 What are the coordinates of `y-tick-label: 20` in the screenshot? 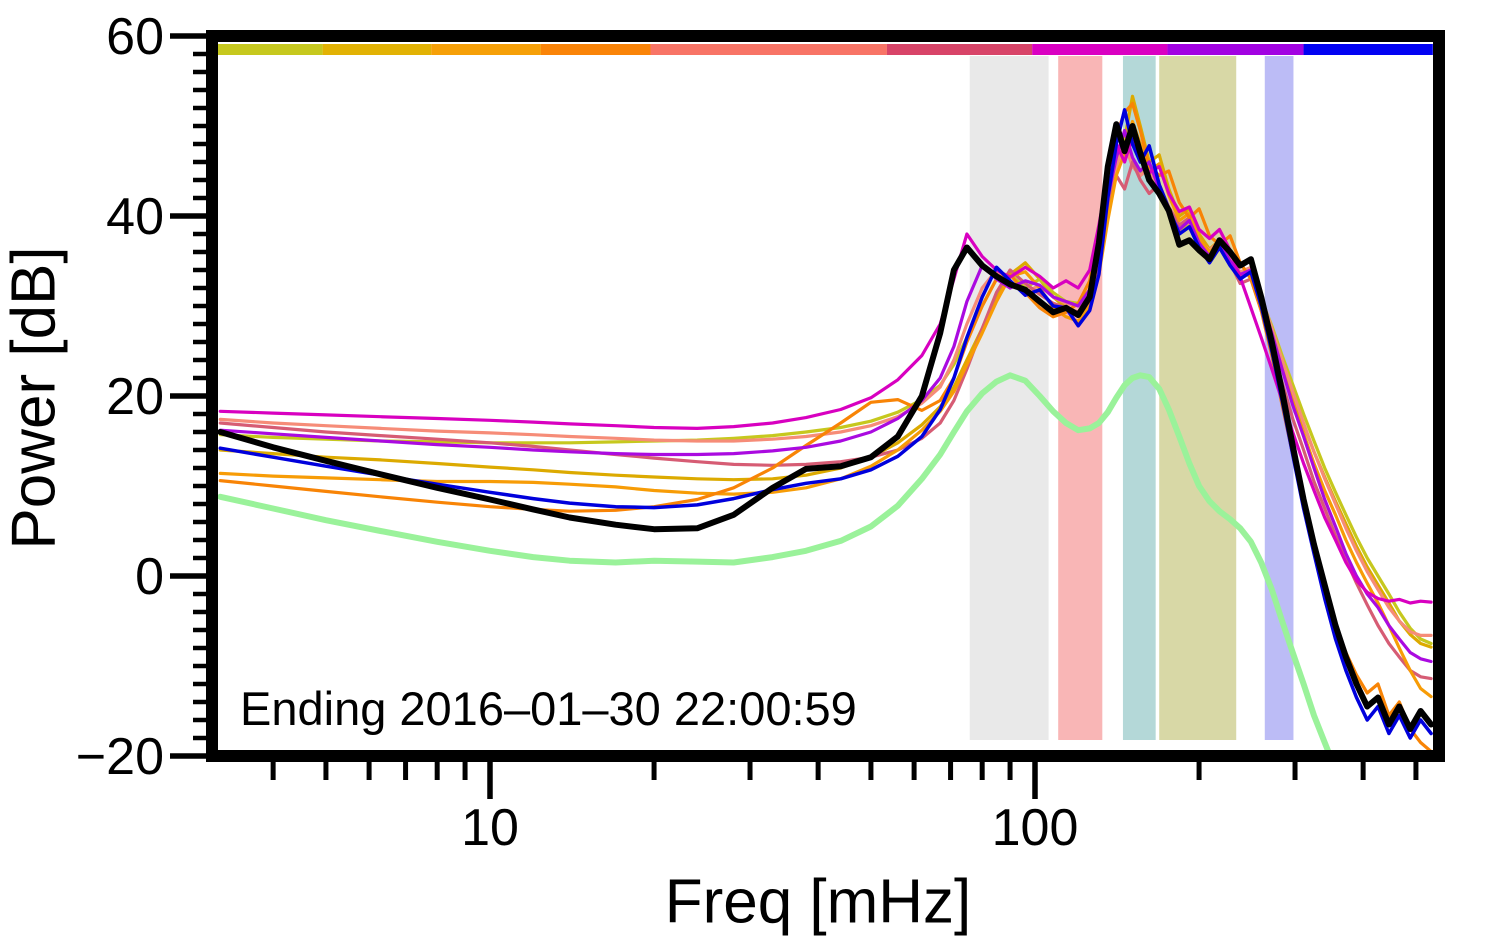 It's located at (135, 397).